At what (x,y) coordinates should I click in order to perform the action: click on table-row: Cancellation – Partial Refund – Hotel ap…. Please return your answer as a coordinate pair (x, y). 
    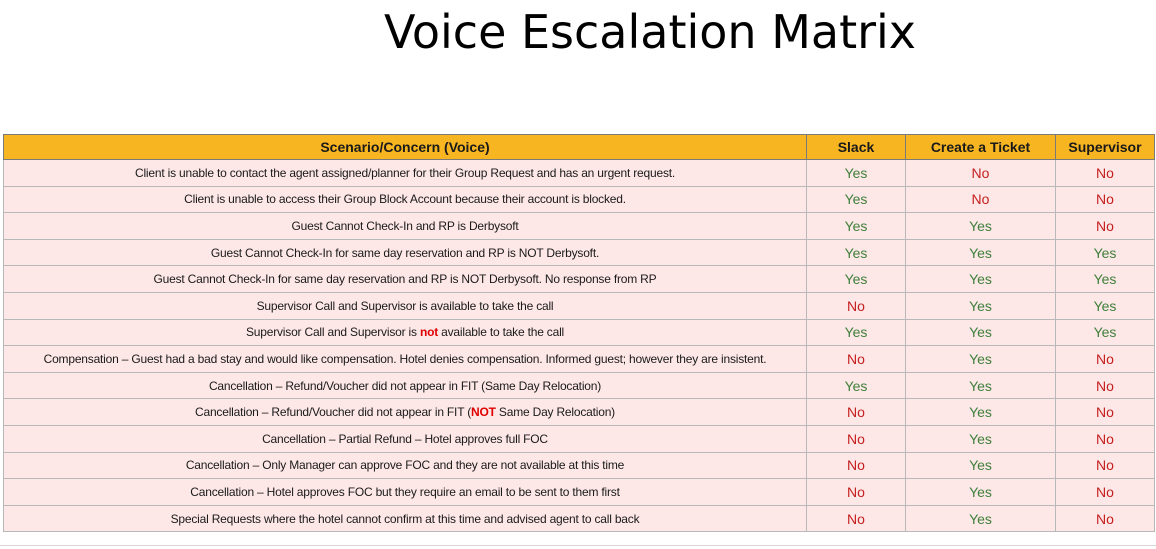
    Looking at the image, I should click on (579, 438).